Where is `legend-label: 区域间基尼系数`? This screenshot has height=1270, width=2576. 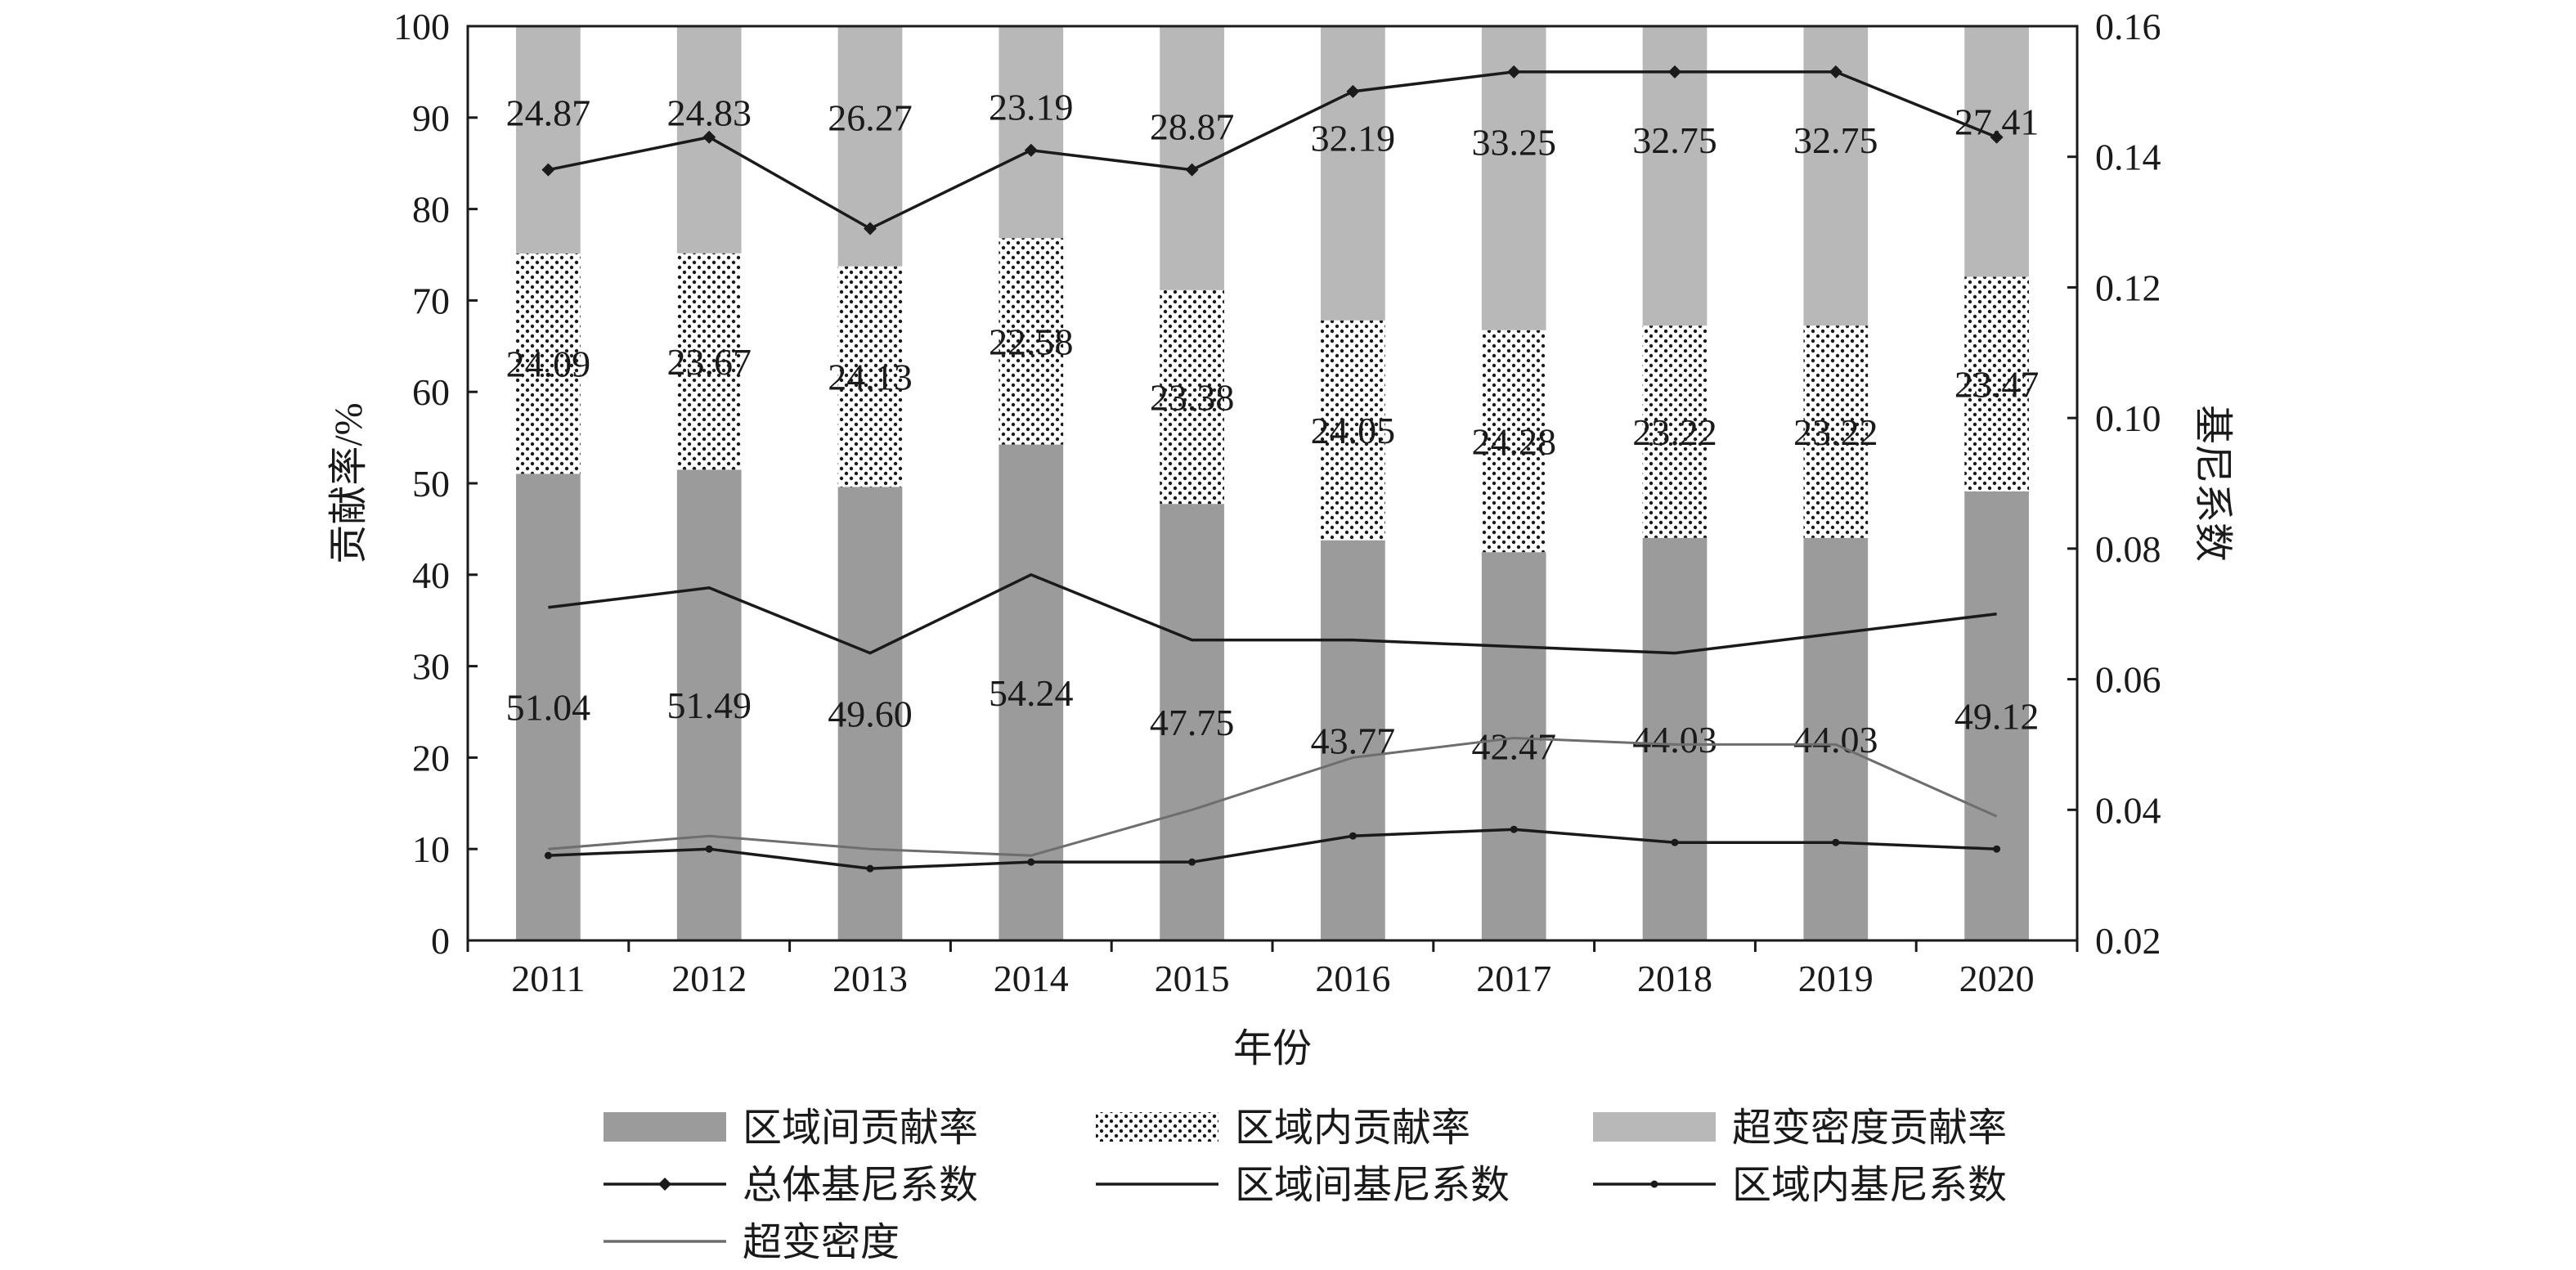
legend-label: 区域间基尼系数 is located at coordinates (1372, 1185).